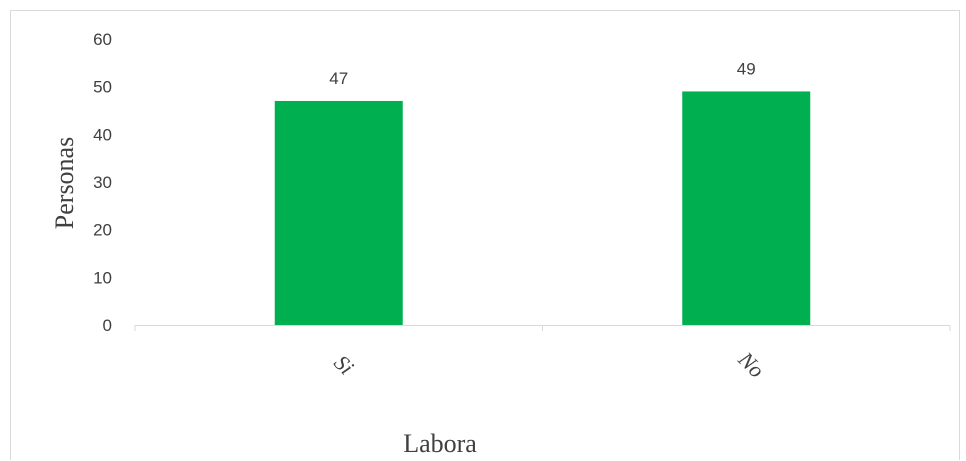 Image resolution: width=966 pixels, height=461 pixels. I want to click on category-labels: Si No, so click(549, 364).